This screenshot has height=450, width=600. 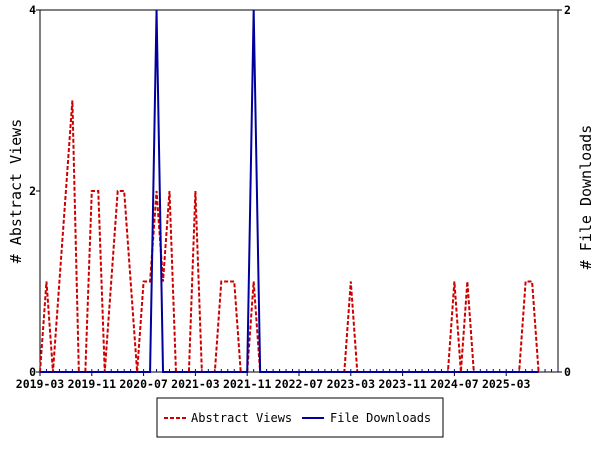 What do you see at coordinates (241, 418) in the screenshot?
I see `legend-label-abstract-views: Abstract Views` at bounding box center [241, 418].